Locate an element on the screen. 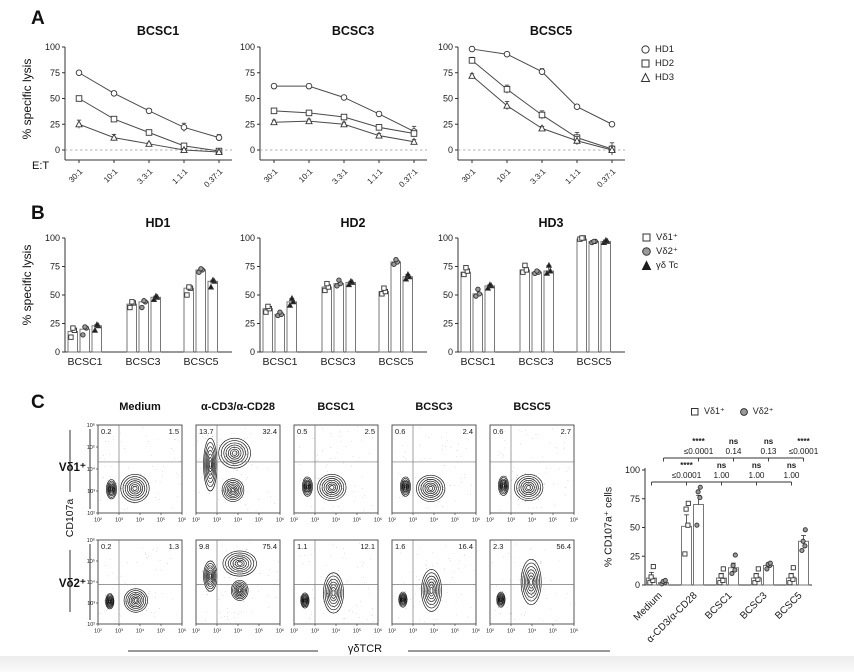 This screenshot has height=672, width=854. panel-a-et-label: E:T is located at coordinates (41, 166).